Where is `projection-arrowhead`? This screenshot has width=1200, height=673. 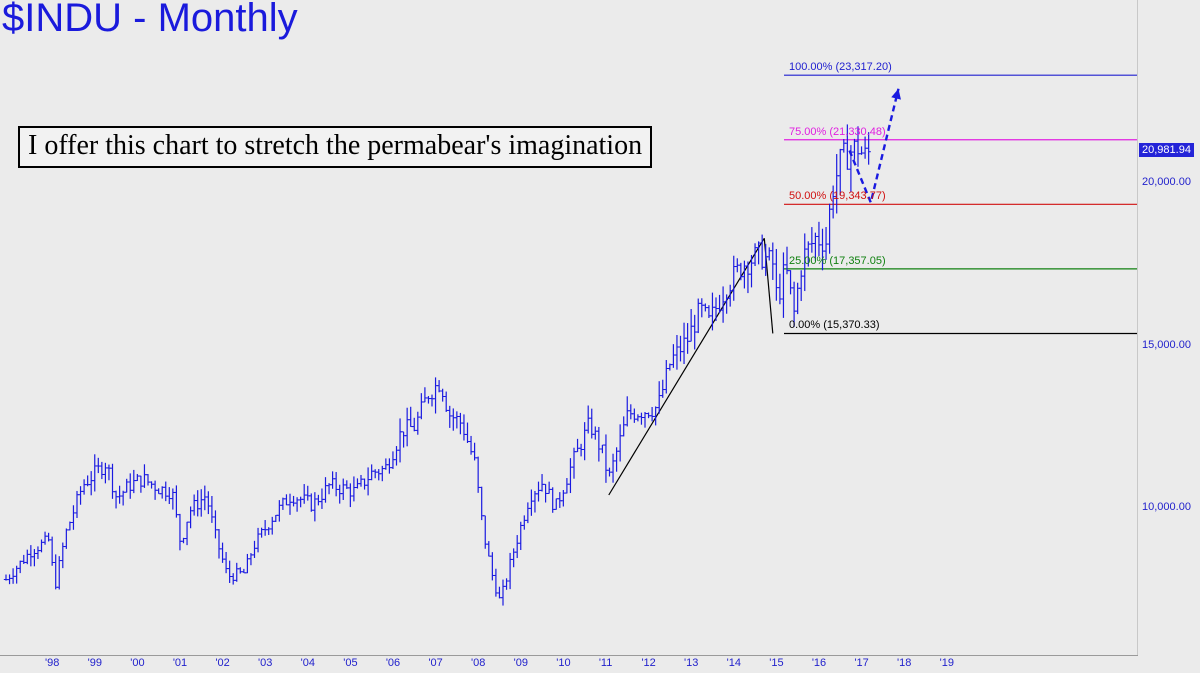 projection-arrowhead is located at coordinates (896, 94).